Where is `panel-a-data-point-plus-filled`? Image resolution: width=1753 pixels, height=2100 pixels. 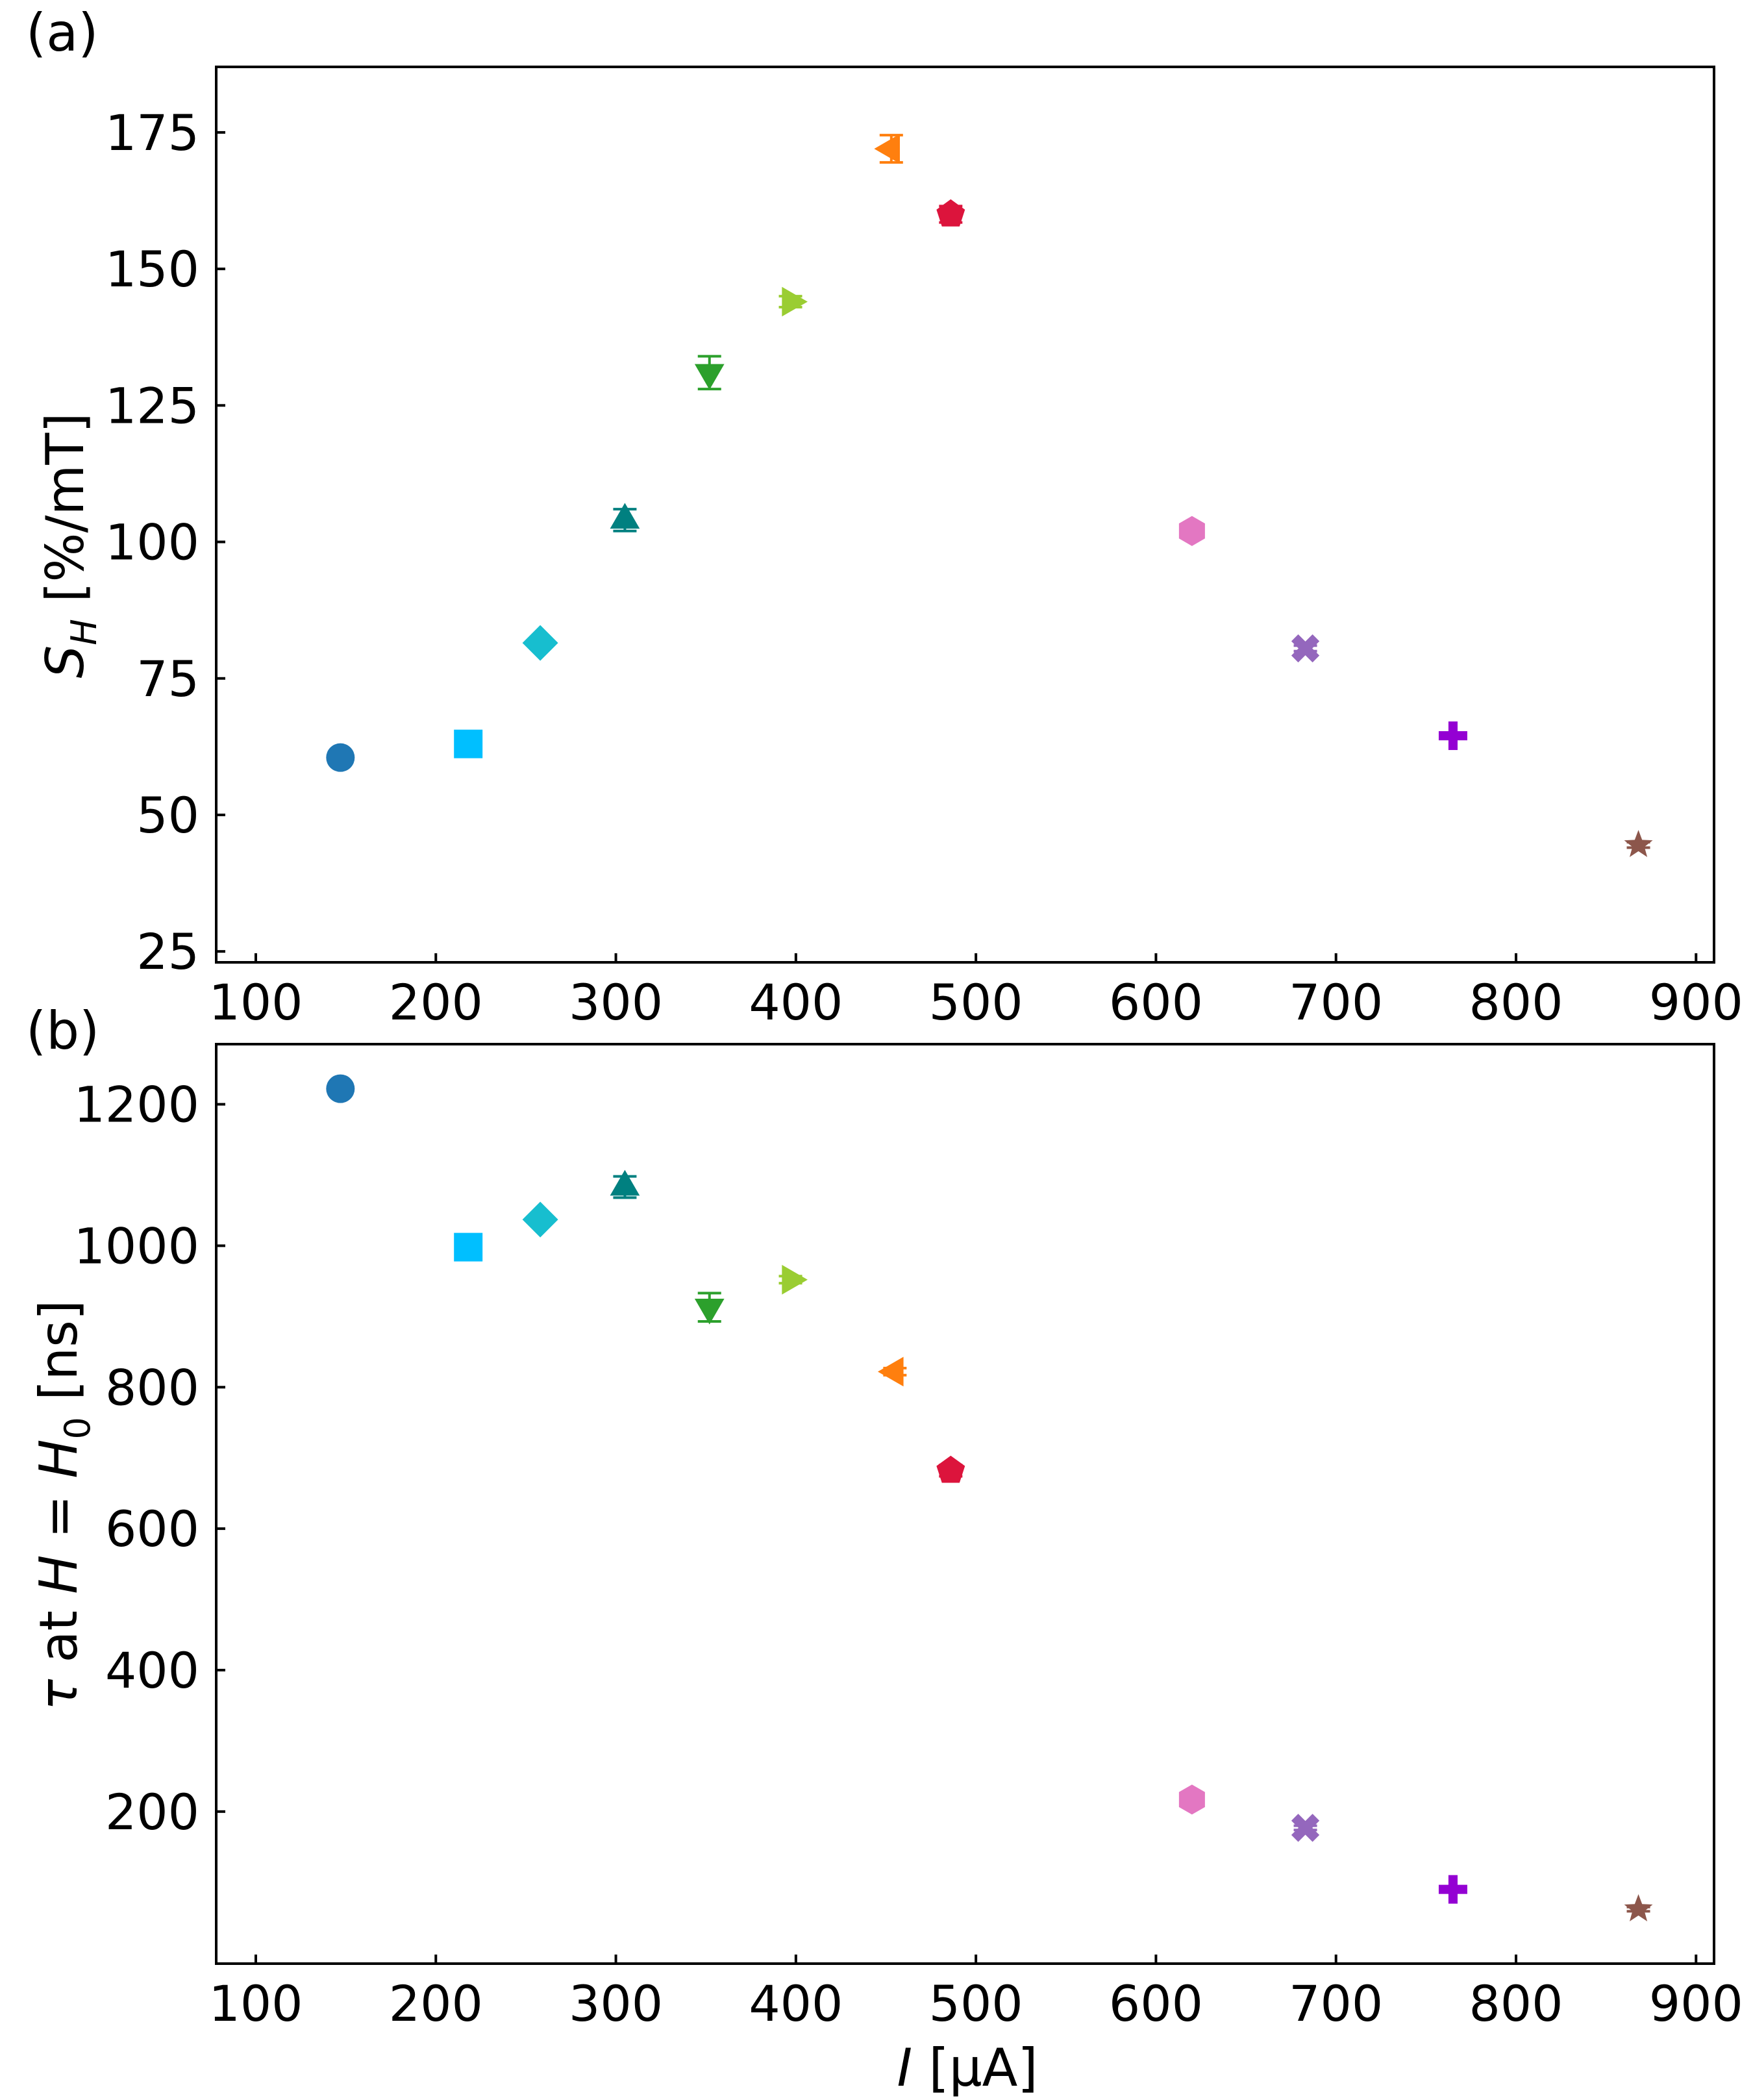
panel-a-data-point-plus-filled is located at coordinates (1453, 736).